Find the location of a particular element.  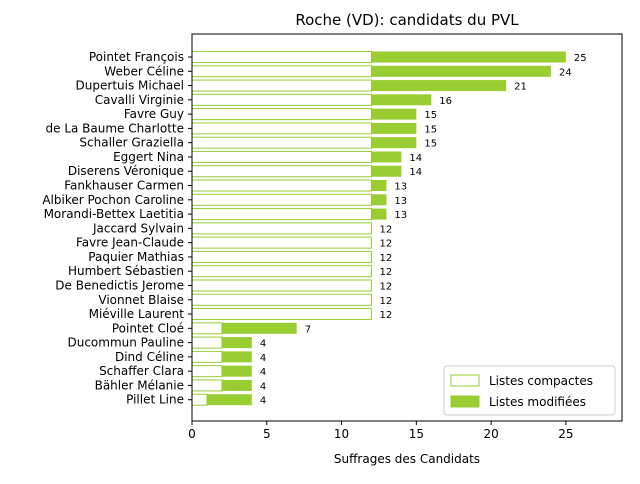

category-label: Bähler Mélanie is located at coordinates (139, 385).